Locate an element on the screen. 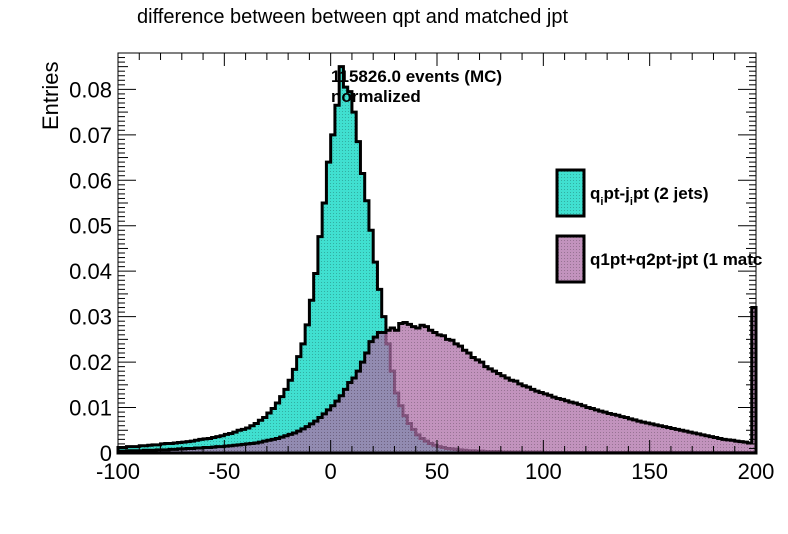  y-tick-label: 0.07 is located at coordinates (90, 135).